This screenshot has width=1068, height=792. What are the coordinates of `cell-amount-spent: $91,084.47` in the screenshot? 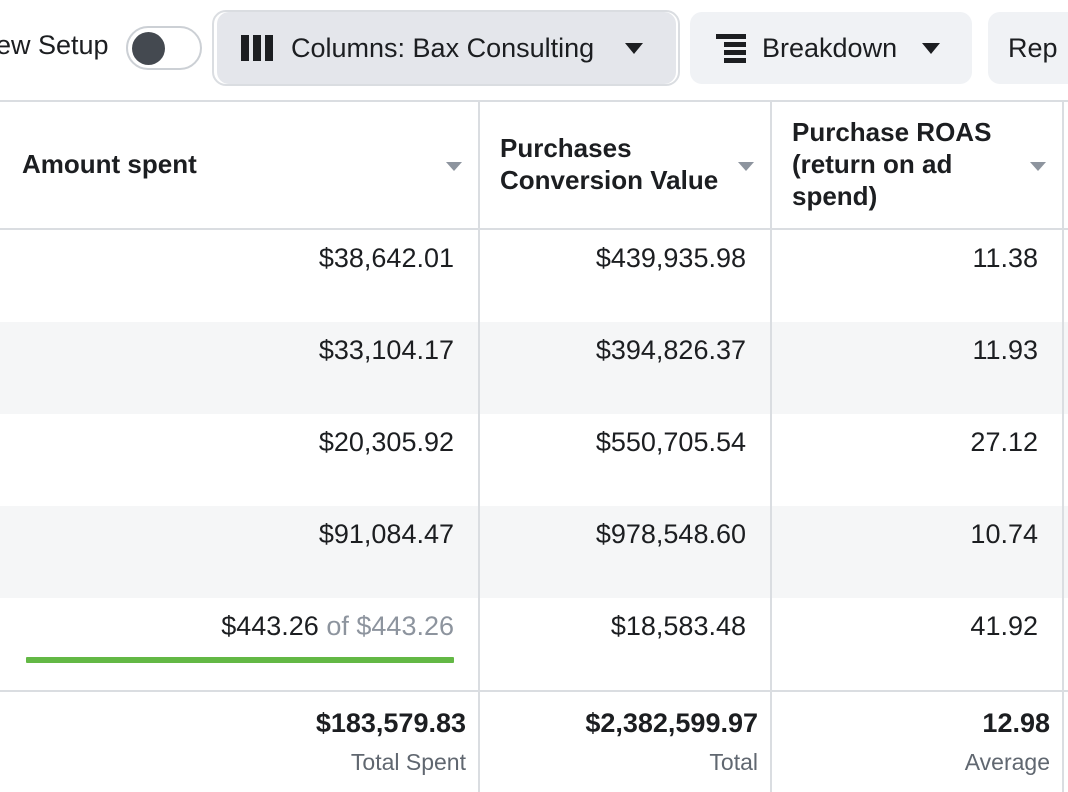 It's located at (386, 534).